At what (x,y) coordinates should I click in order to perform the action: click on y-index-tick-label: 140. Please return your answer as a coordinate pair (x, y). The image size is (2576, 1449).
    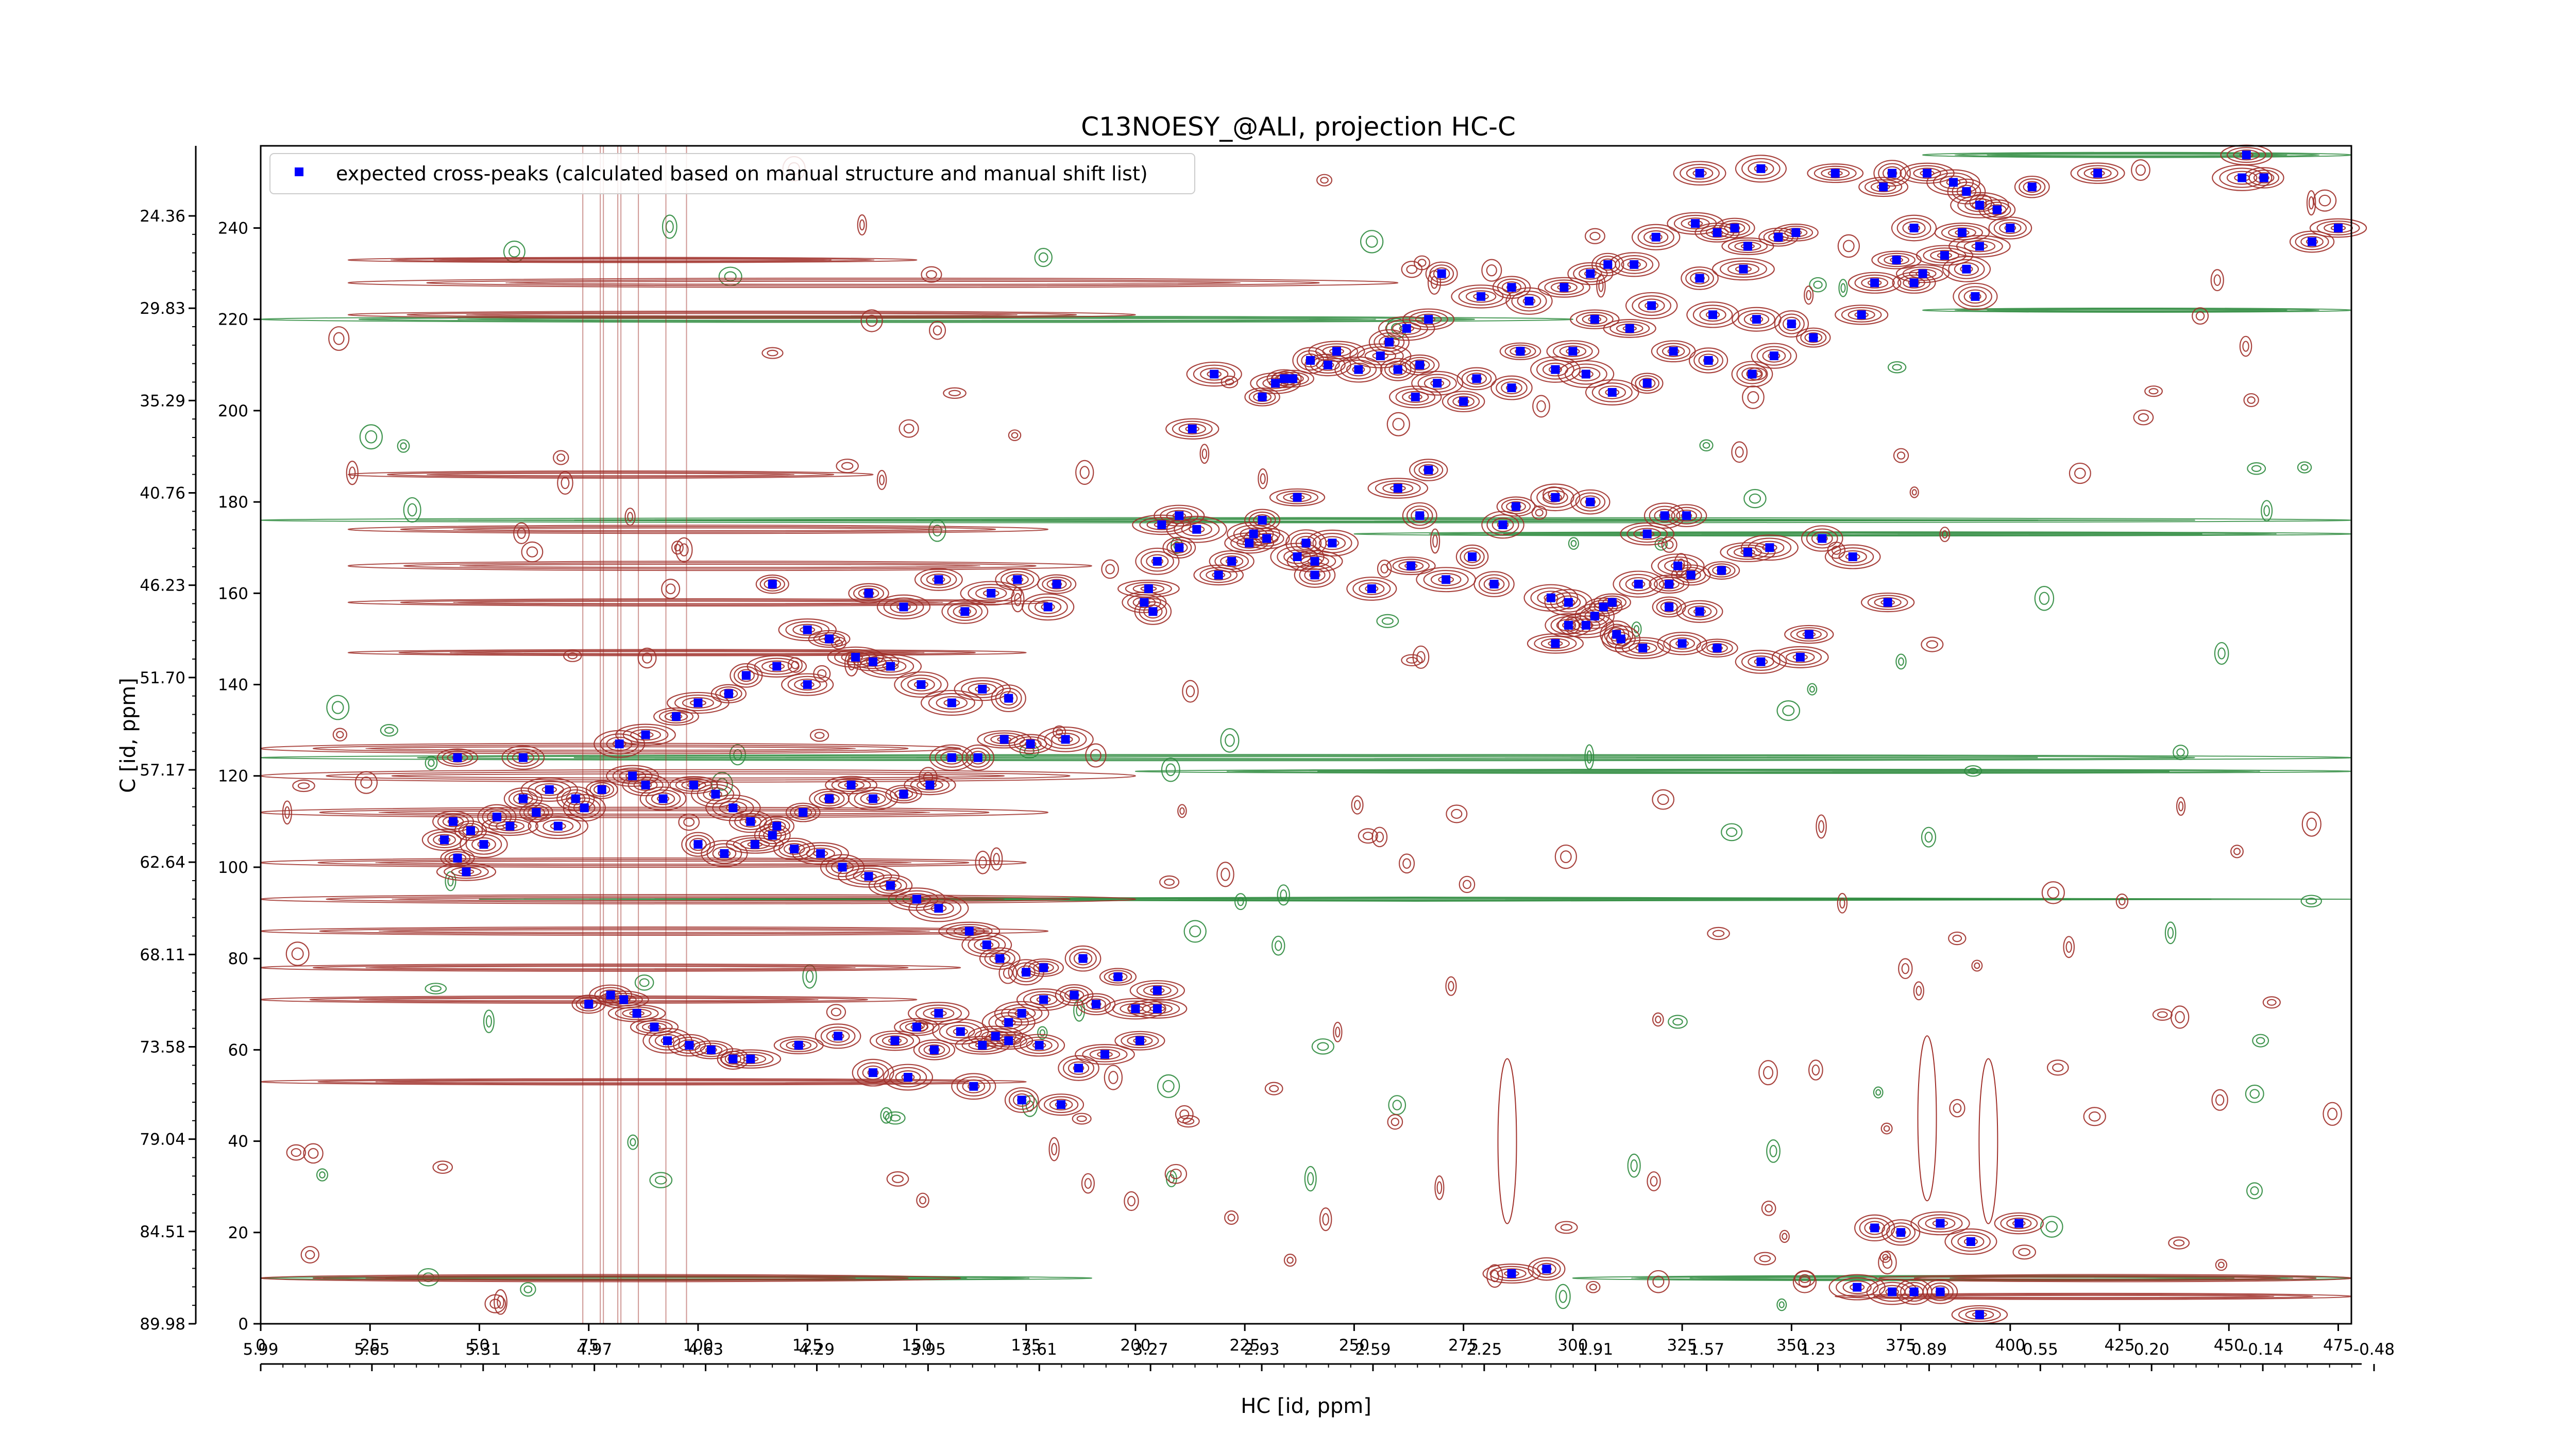
    Looking at the image, I should click on (233, 685).